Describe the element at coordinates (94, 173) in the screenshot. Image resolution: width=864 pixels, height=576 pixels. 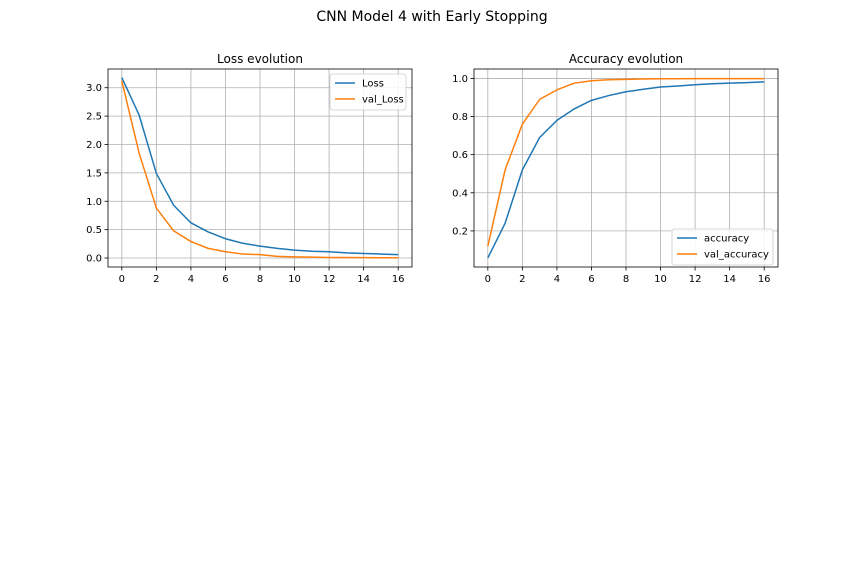
I see `y-tick-label: 1.5` at that location.